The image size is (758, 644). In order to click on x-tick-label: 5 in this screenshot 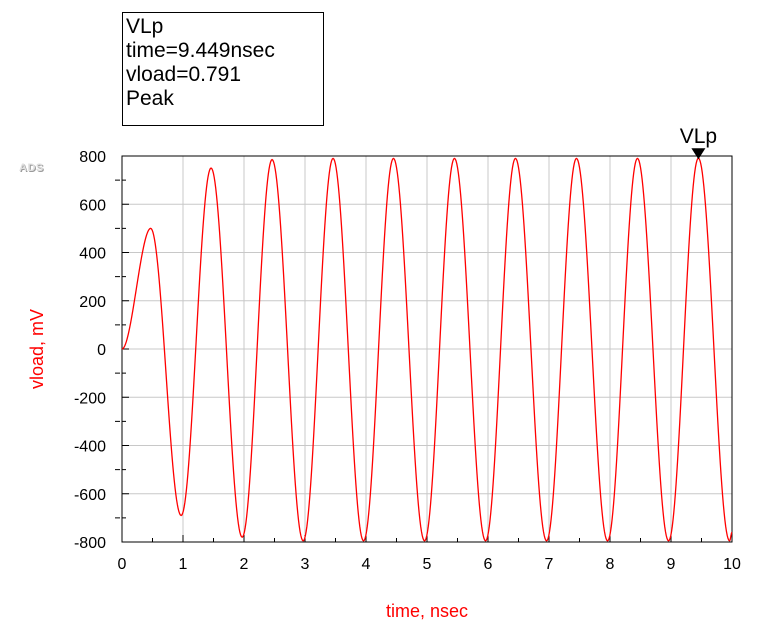, I will do `click(427, 564)`.